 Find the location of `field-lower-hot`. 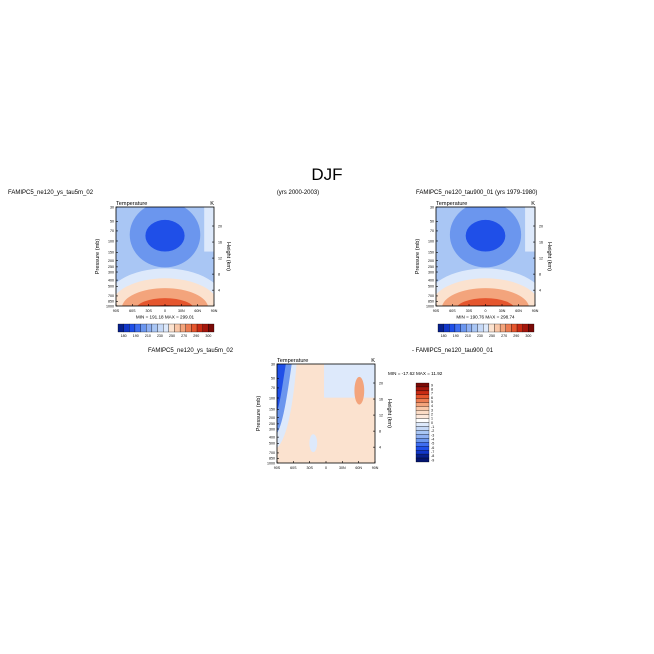

field-lower-hot is located at coordinates (485, 302).